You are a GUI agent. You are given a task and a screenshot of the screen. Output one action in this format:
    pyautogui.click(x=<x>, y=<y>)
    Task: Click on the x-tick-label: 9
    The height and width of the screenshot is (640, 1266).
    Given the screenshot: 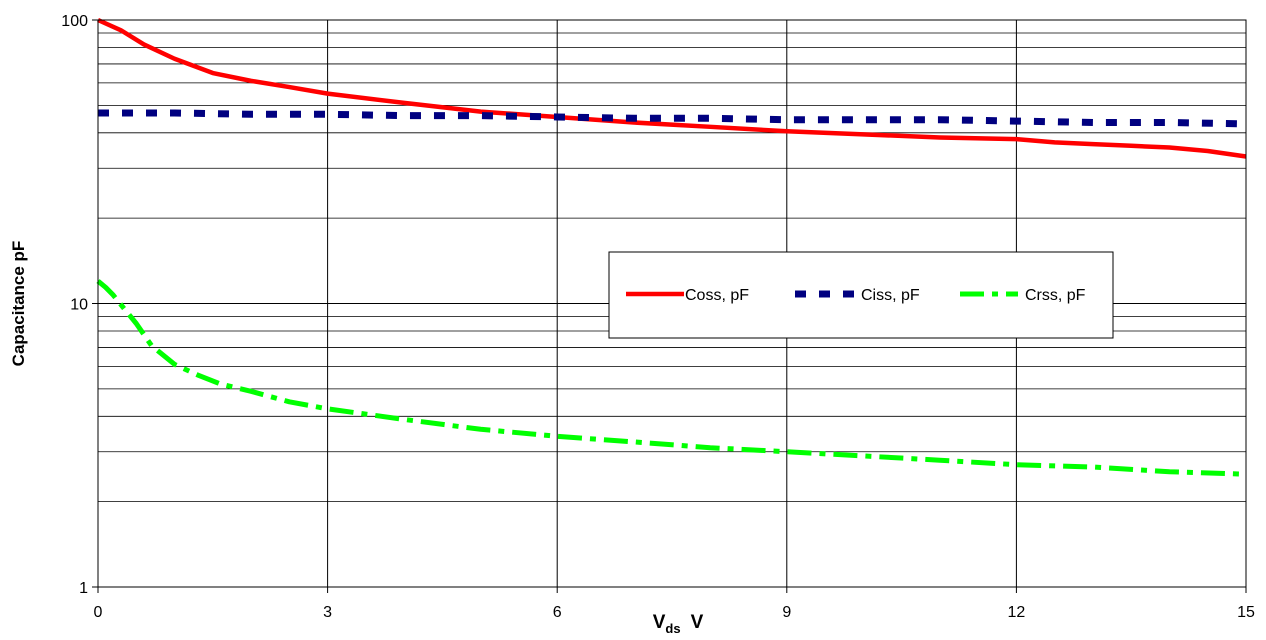 What is the action you would take?
    pyautogui.click(x=786, y=612)
    